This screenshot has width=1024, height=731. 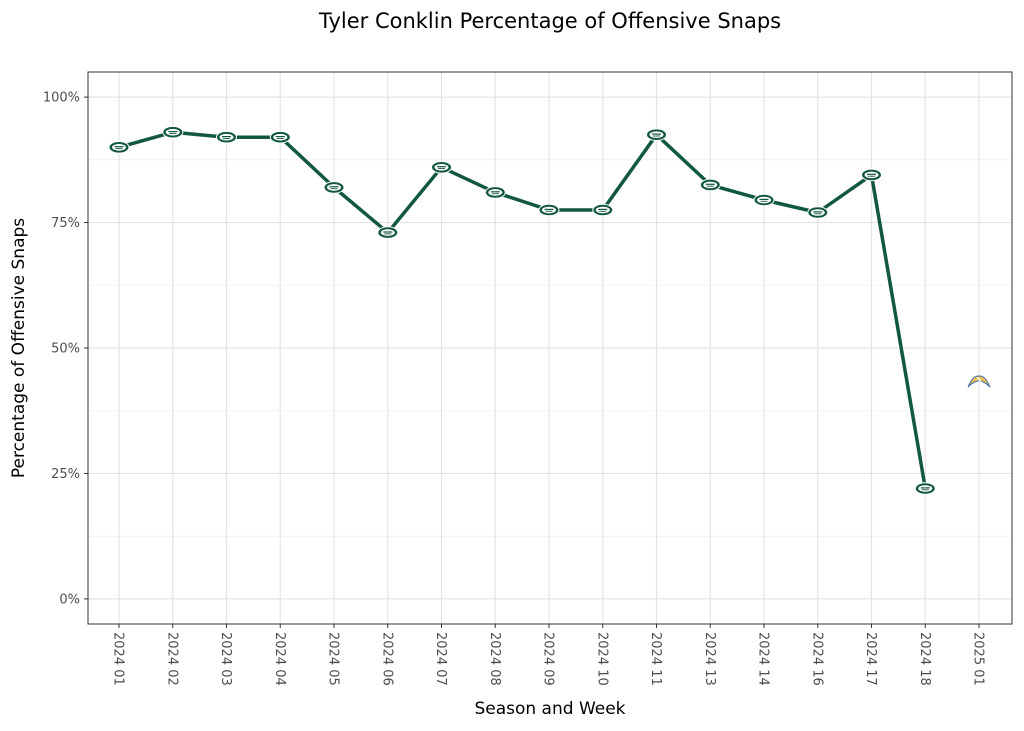 I want to click on x-tick-label: 2024 08, so click(x=494, y=659).